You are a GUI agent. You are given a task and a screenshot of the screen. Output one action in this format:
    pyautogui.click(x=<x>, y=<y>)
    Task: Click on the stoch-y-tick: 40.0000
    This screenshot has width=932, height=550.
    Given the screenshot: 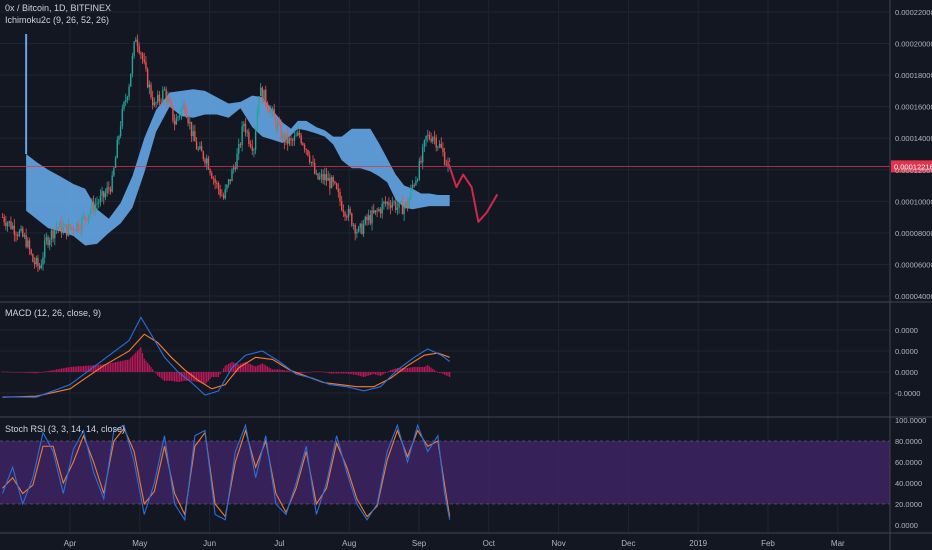 What is the action you would take?
    pyautogui.click(x=908, y=483)
    